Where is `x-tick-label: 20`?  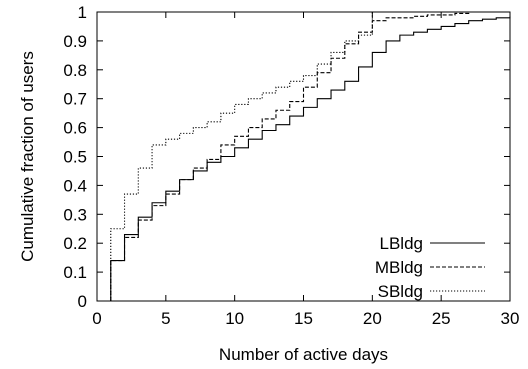
x-tick-label: 20 is located at coordinates (372, 318).